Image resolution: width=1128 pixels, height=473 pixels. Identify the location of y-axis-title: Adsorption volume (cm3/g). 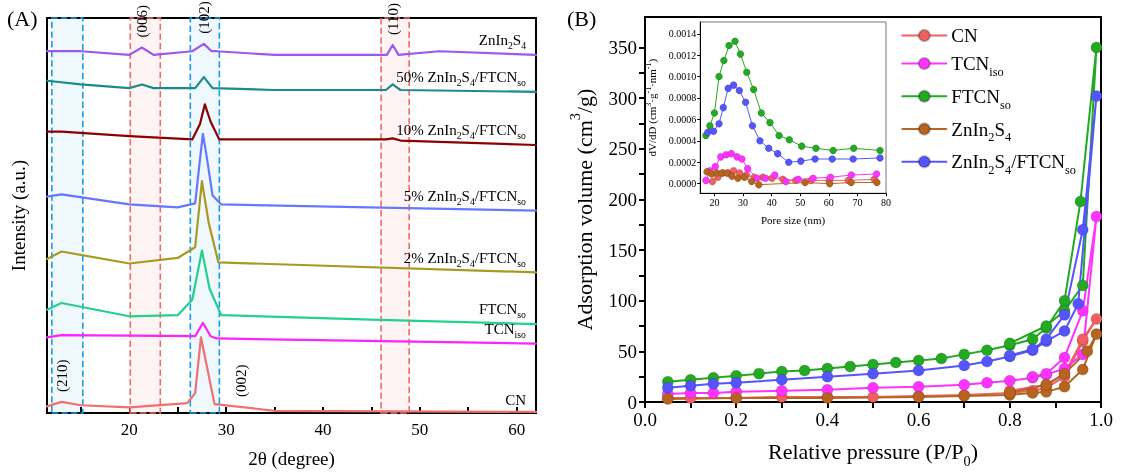
(582, 209).